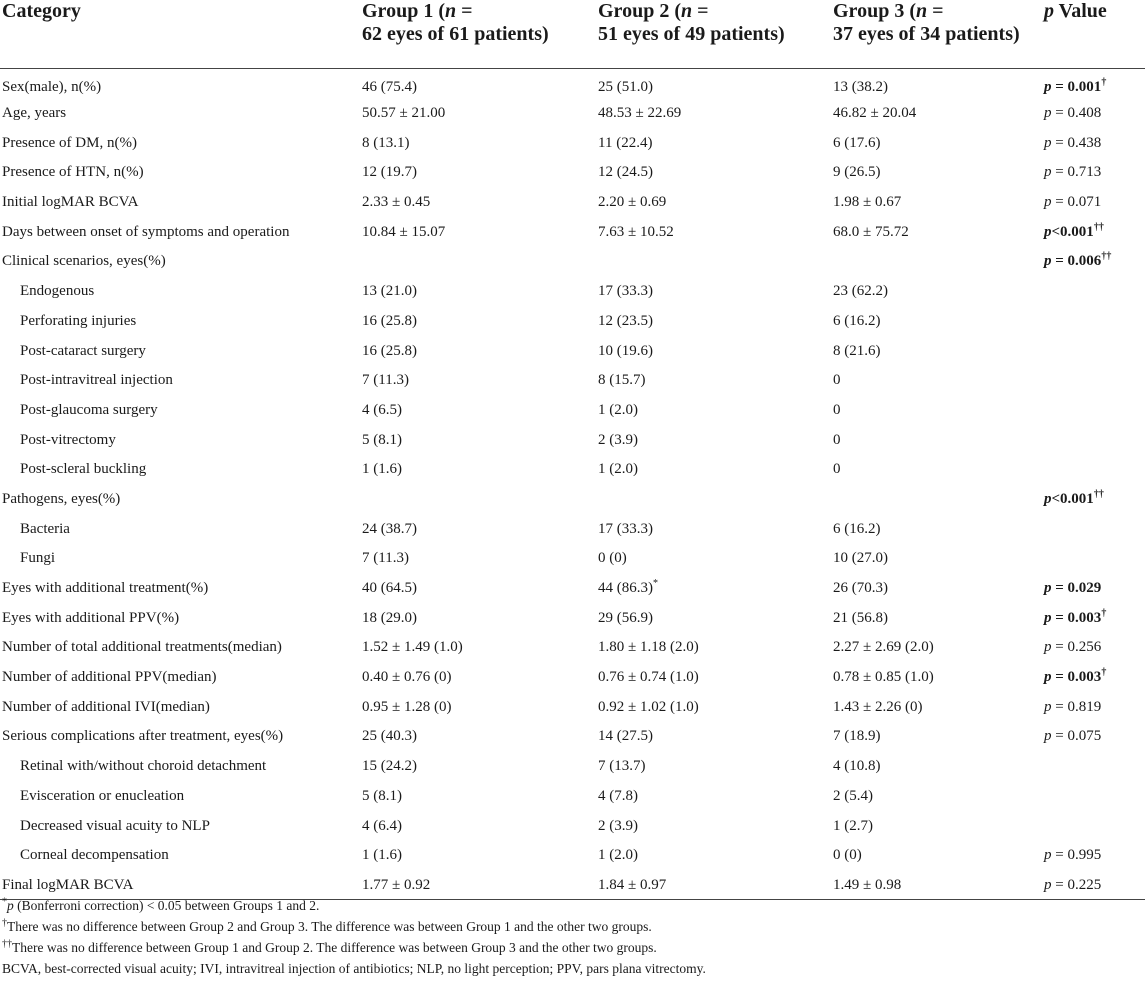 The height and width of the screenshot is (1002, 1145). I want to click on p-value: p = 0.408, so click(1073, 113).